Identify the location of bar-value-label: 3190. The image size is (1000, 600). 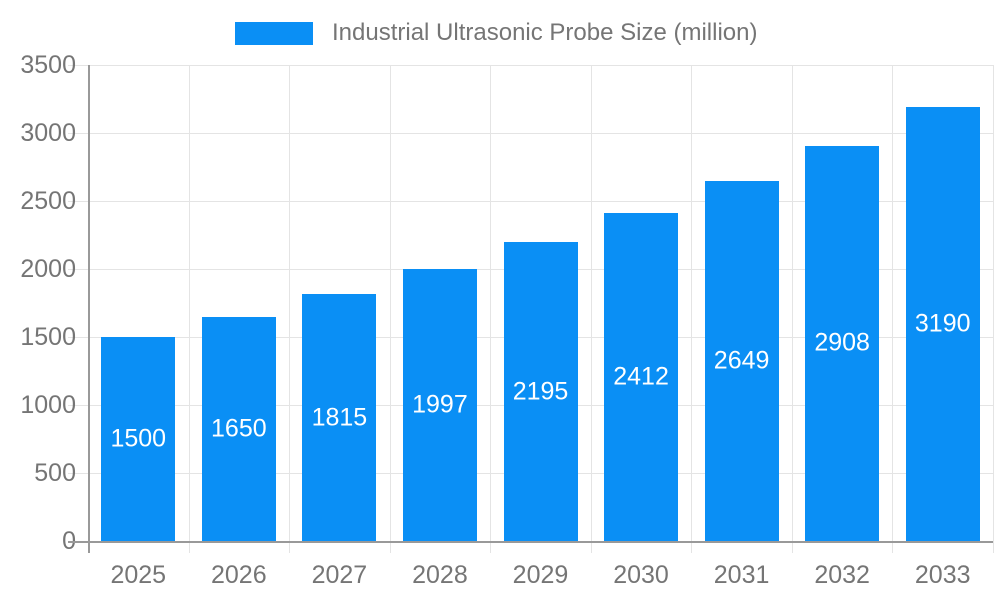
(942, 323).